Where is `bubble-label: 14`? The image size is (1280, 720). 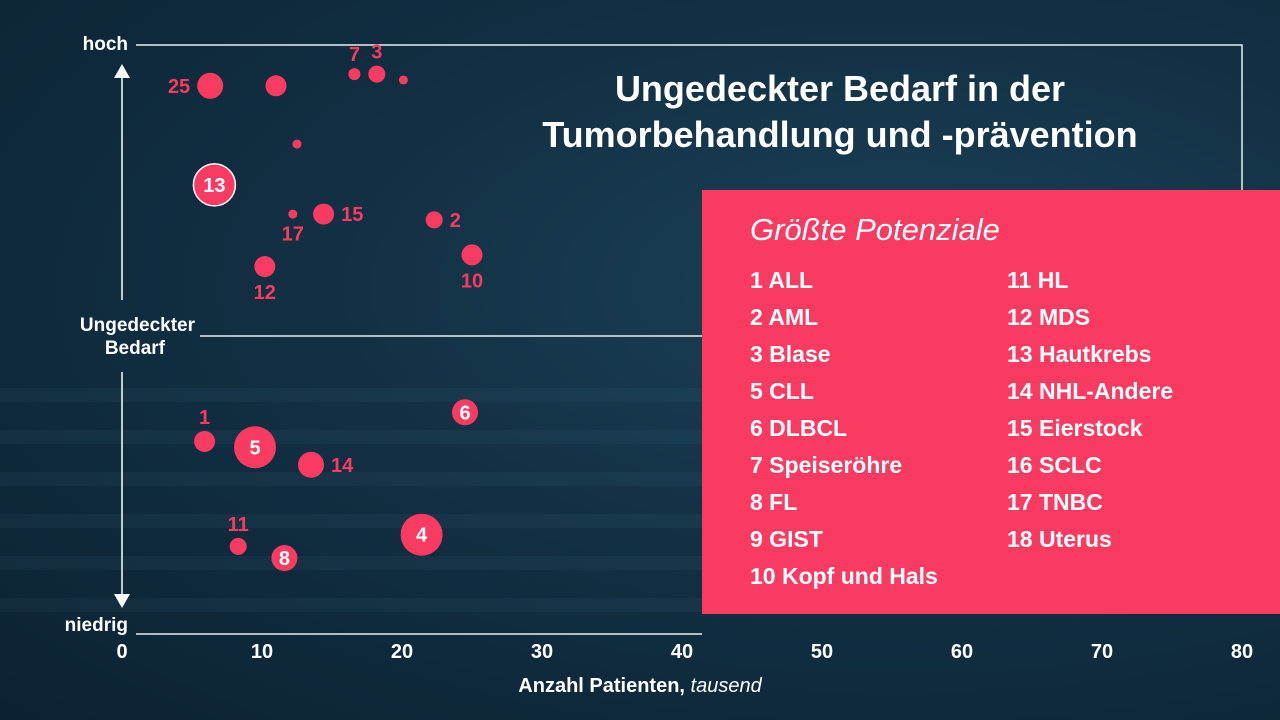
bubble-label: 14 is located at coordinates (342, 466).